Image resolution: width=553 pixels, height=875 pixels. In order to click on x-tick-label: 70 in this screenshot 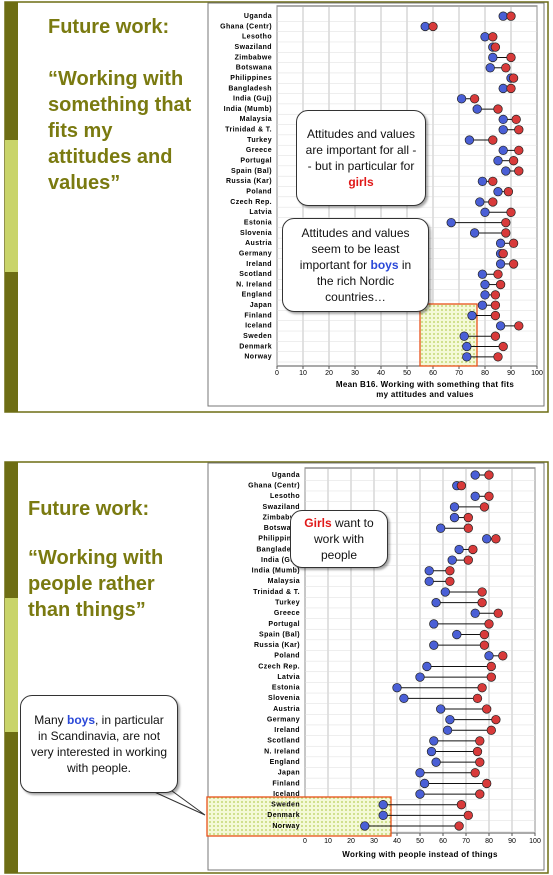, I will do `click(459, 373)`.